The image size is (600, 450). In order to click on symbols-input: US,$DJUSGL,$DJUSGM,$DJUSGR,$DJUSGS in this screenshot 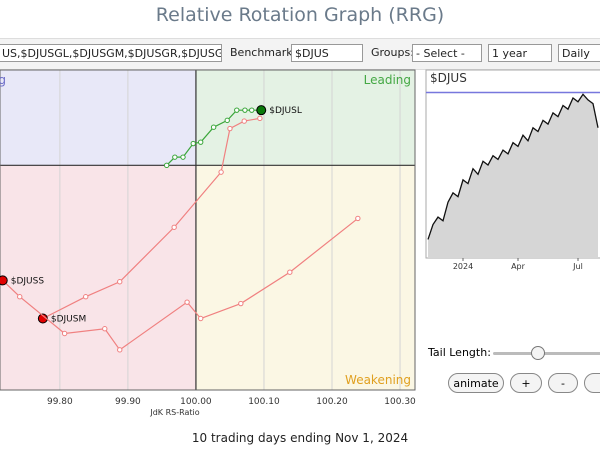, I will do `click(111, 53)`.